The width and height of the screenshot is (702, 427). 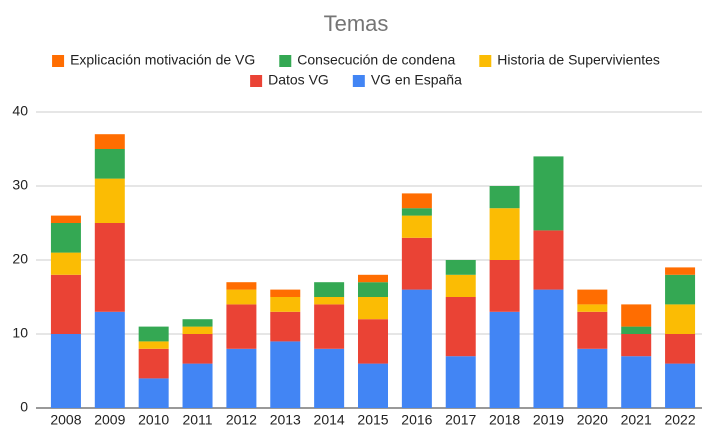 What do you see at coordinates (329, 419) in the screenshot?
I see `x-tick-label: 2014` at bounding box center [329, 419].